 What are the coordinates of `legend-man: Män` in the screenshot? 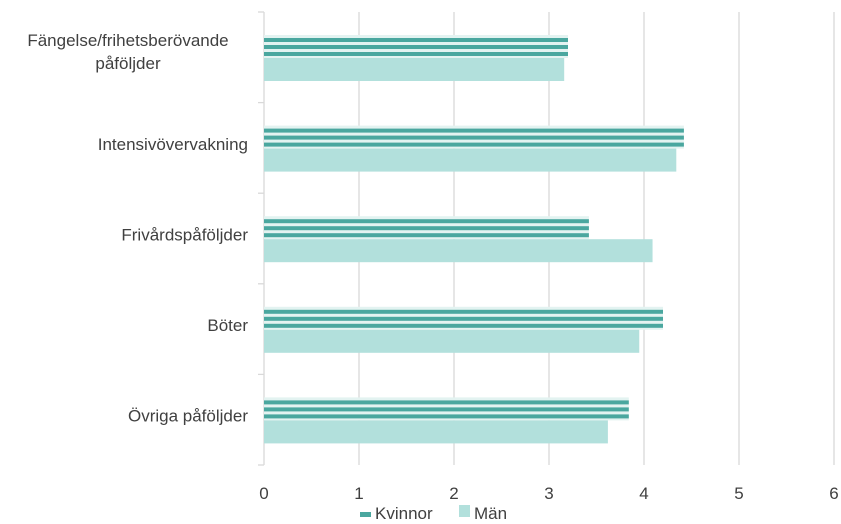 It's located at (483, 513).